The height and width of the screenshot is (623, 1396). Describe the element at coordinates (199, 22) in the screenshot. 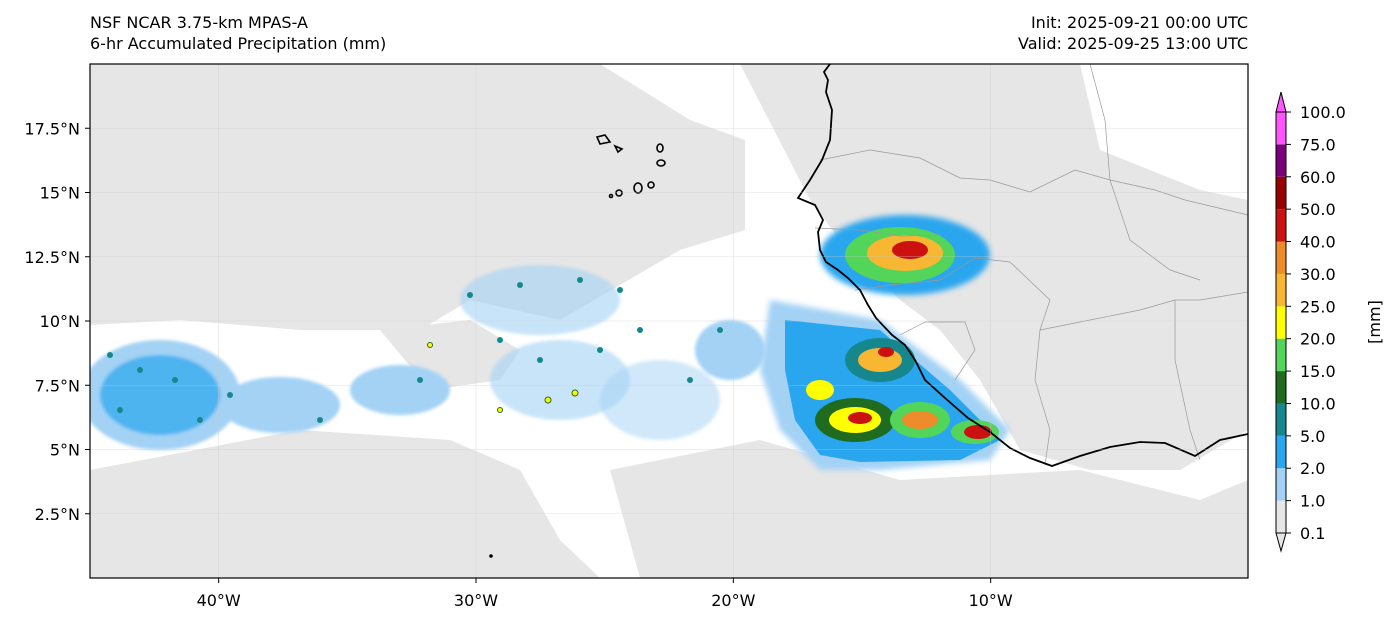

I see `model-name: NSF NCAR 3.75-km MPAS-A` at that location.